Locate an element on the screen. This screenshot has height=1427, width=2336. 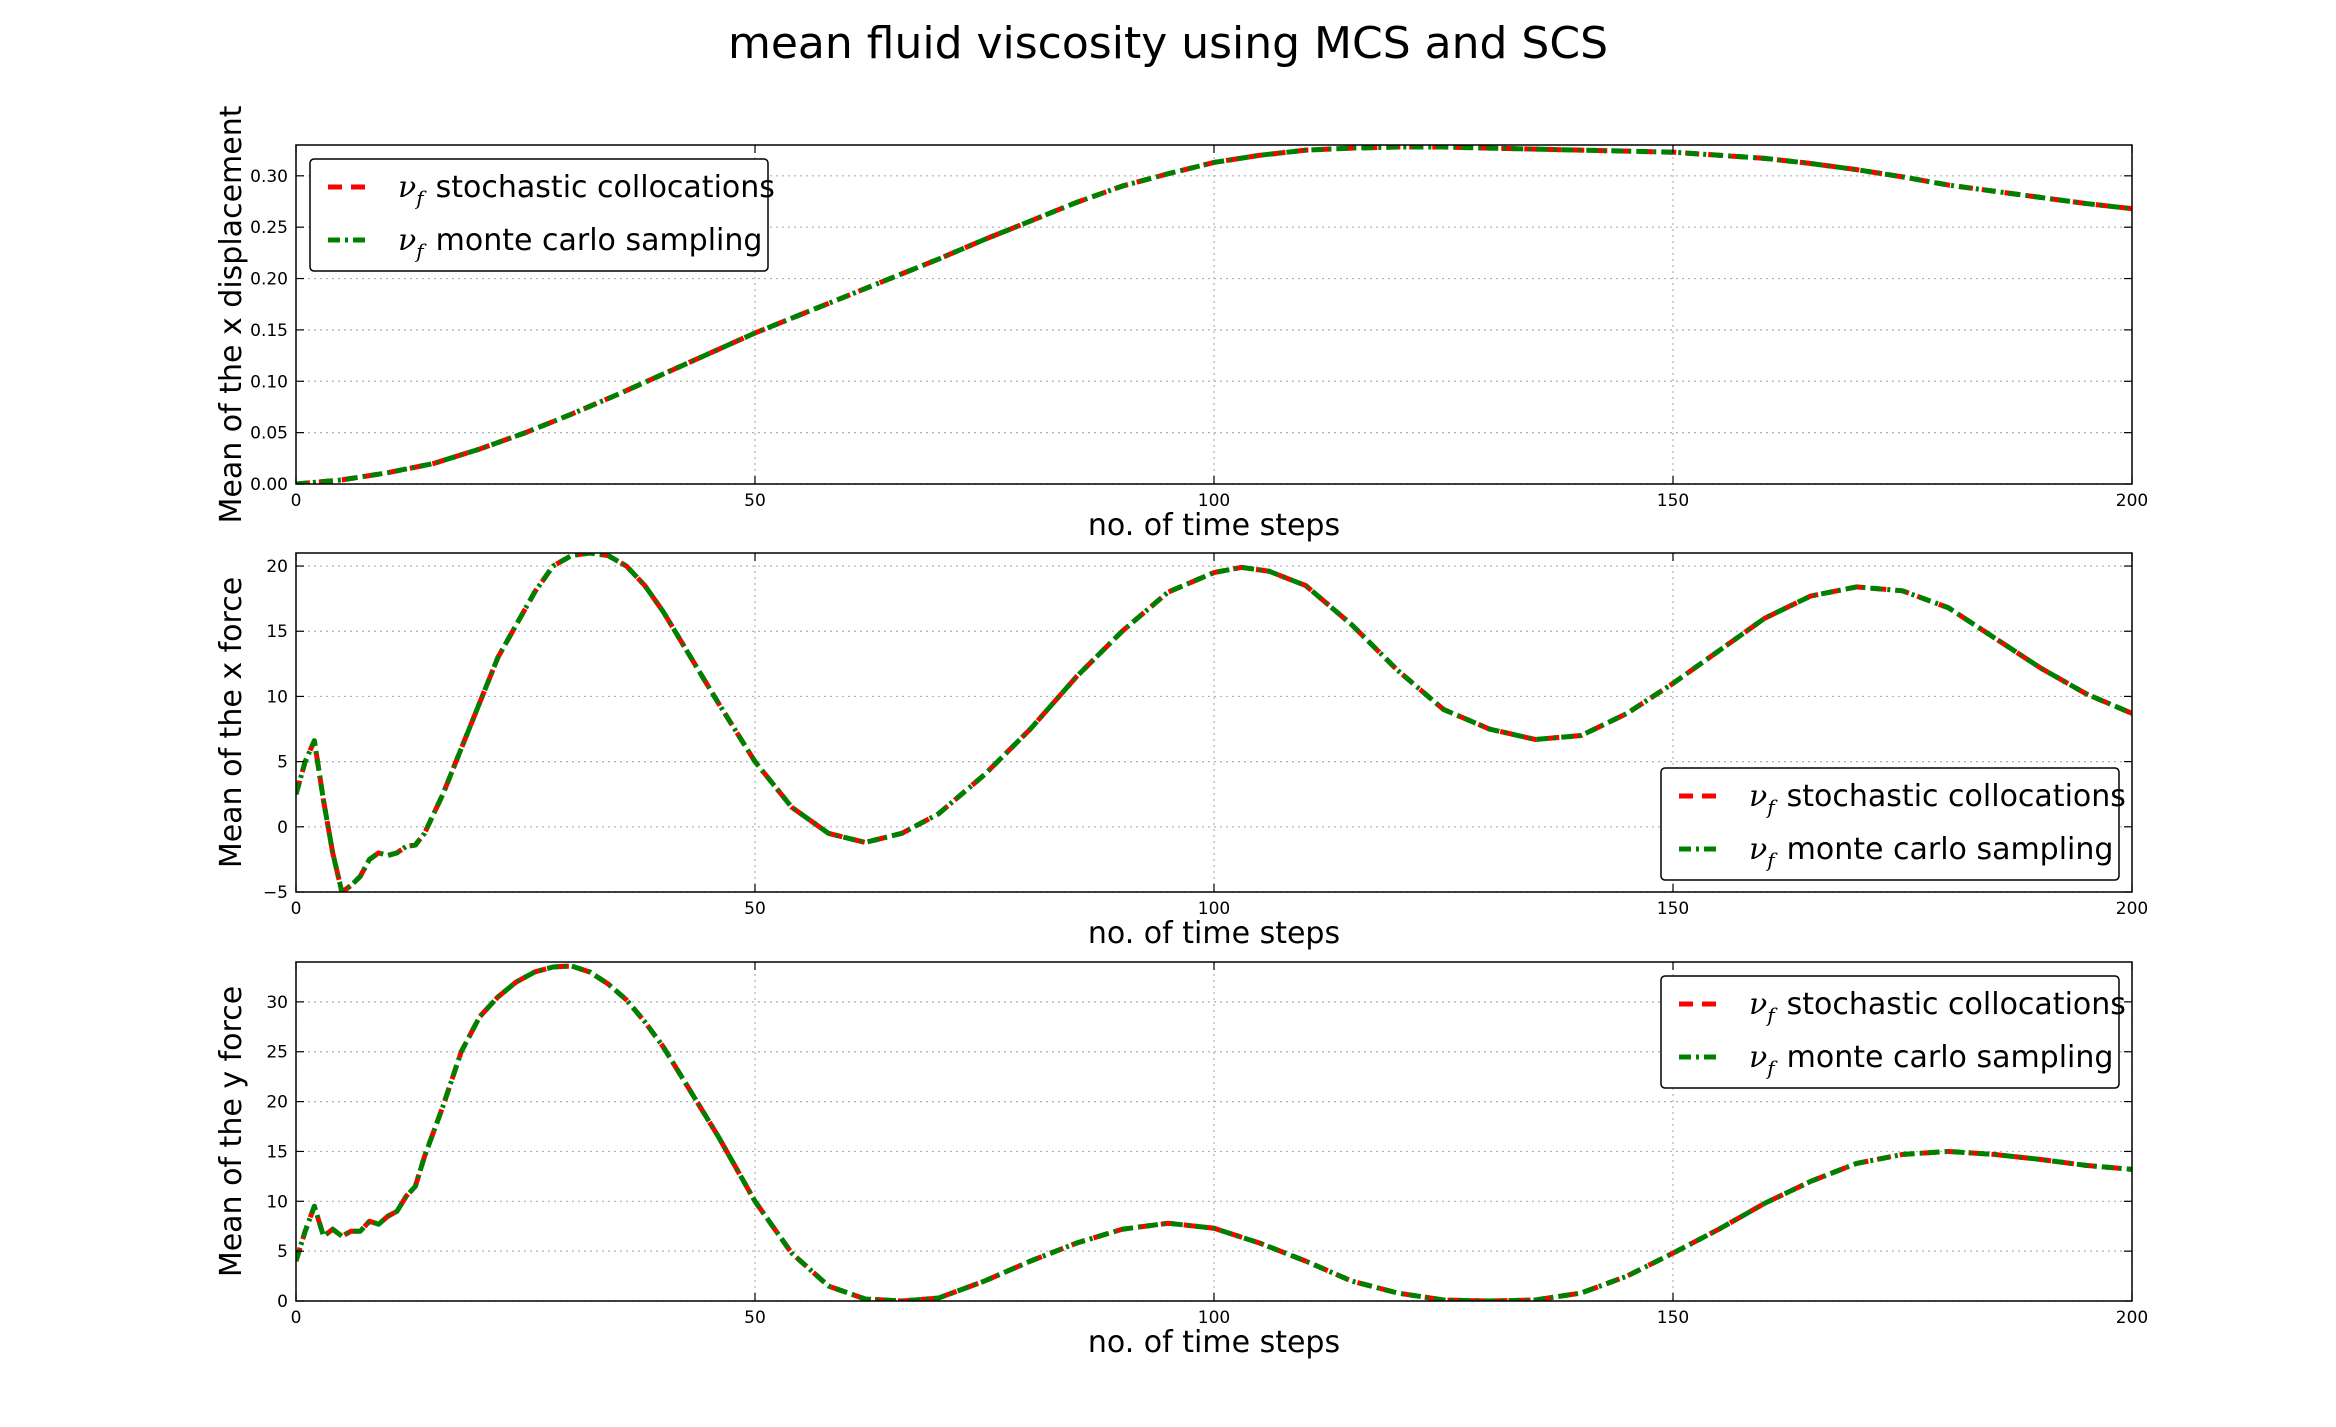
y-tick-label: 0.05 is located at coordinates (269, 434).